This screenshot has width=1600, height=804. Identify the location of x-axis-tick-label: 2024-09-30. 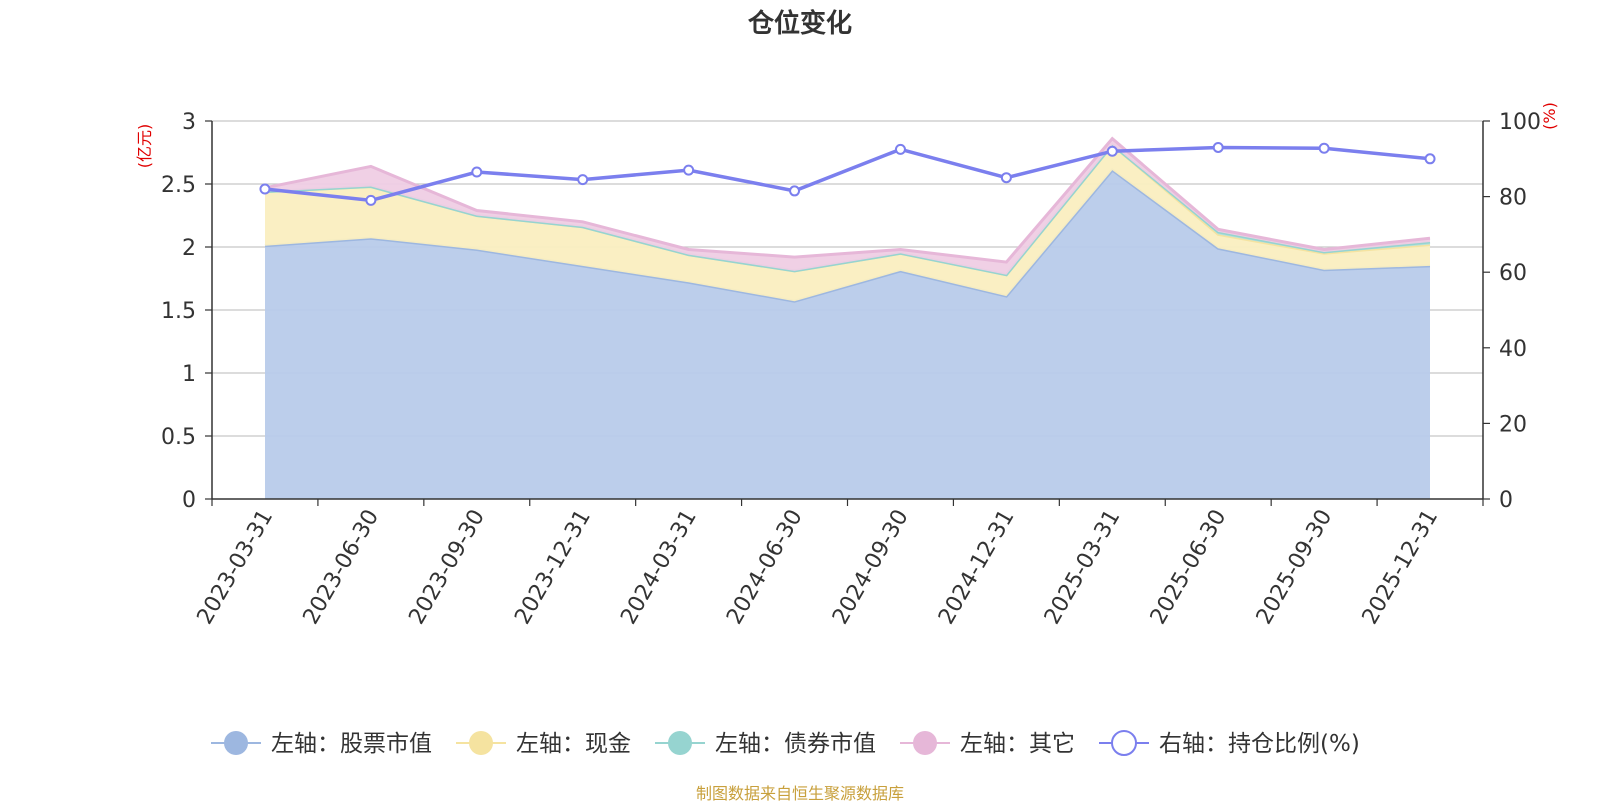
(871, 567).